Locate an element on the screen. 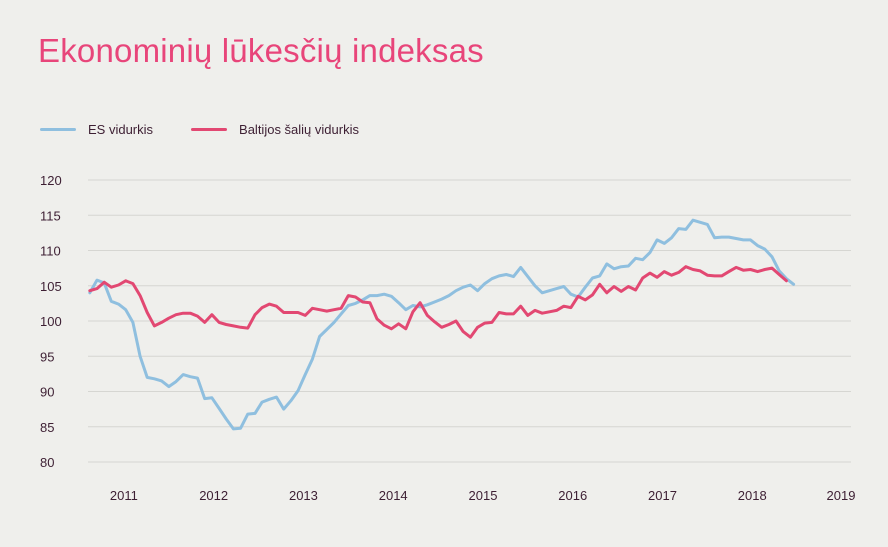  x-tick-label: 2012 is located at coordinates (213, 495).